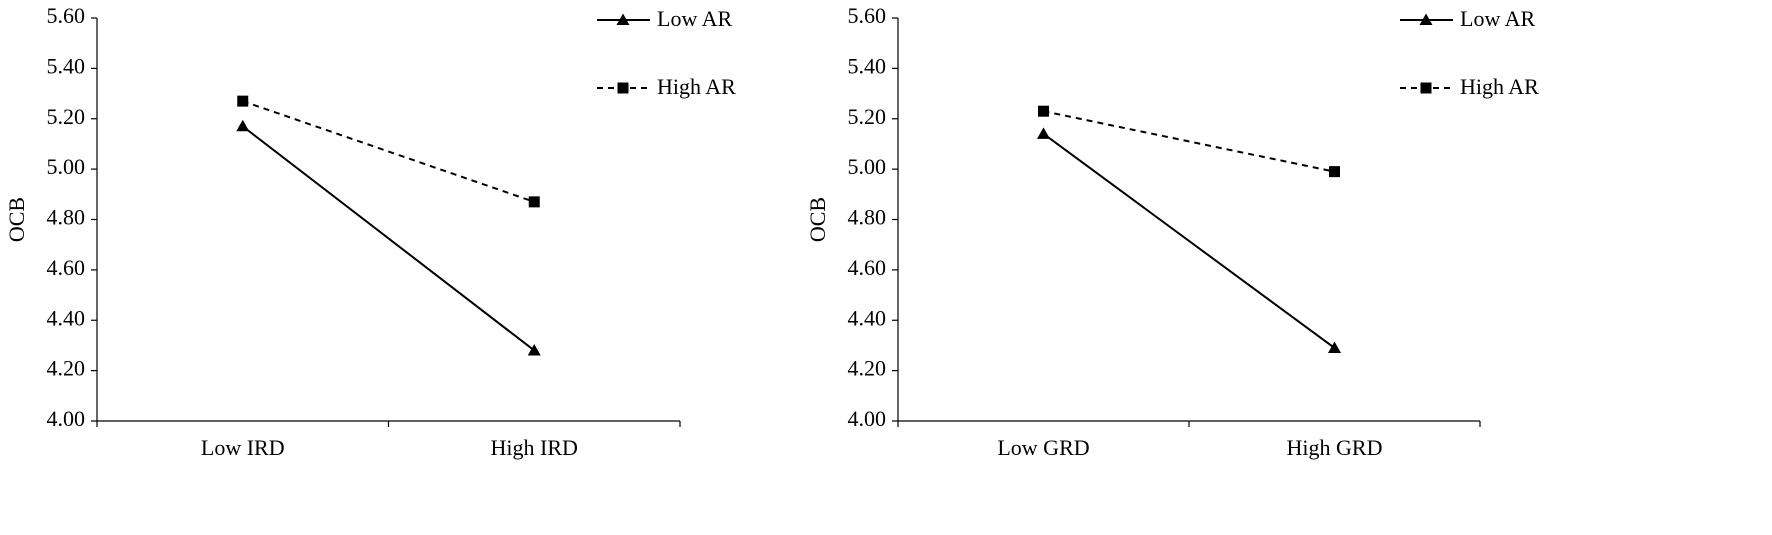 This screenshot has height=535, width=1772. I want to click on x-tick-label: Low IRD, so click(243, 447).